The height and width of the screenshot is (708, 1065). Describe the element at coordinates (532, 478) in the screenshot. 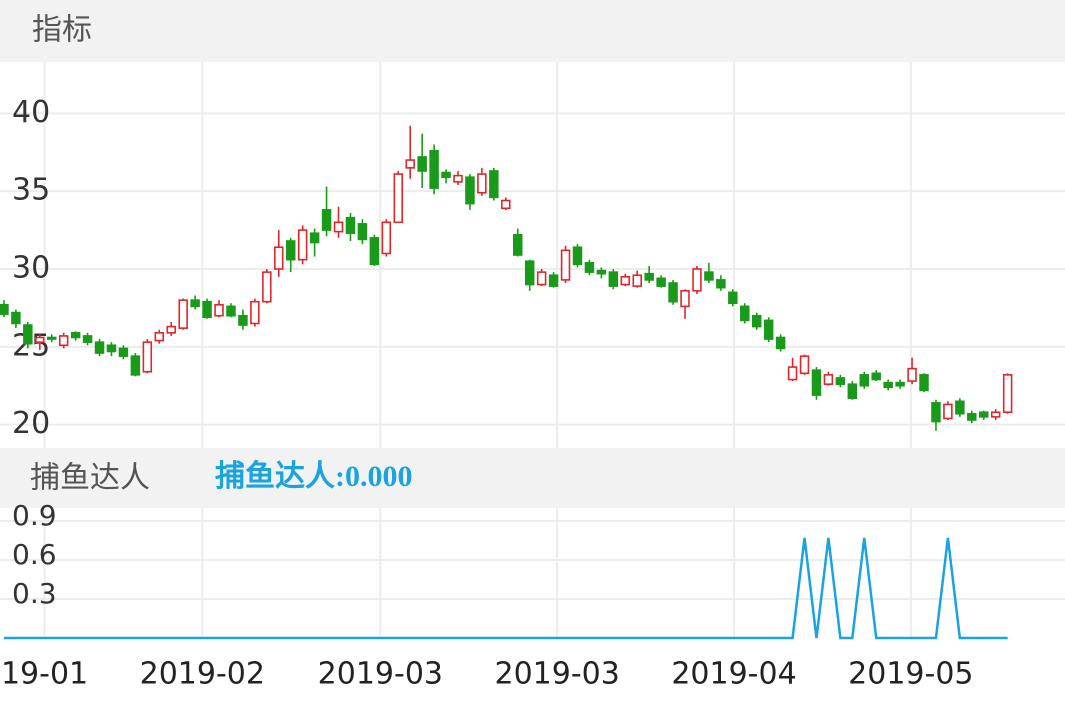

I see `indicator-bar` at that location.